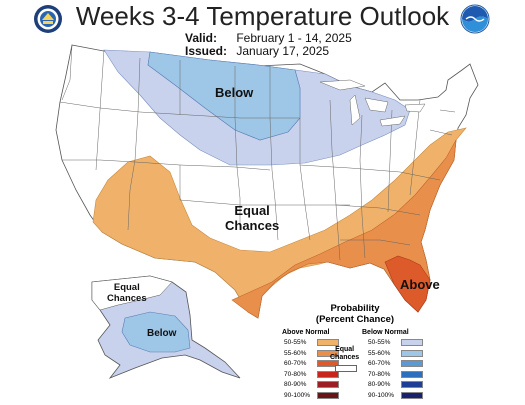 Image resolution: width=525 pixels, height=405 pixels. Describe the element at coordinates (306, 332) in the screenshot. I see `legend-above-heading: Above Normal` at that location.